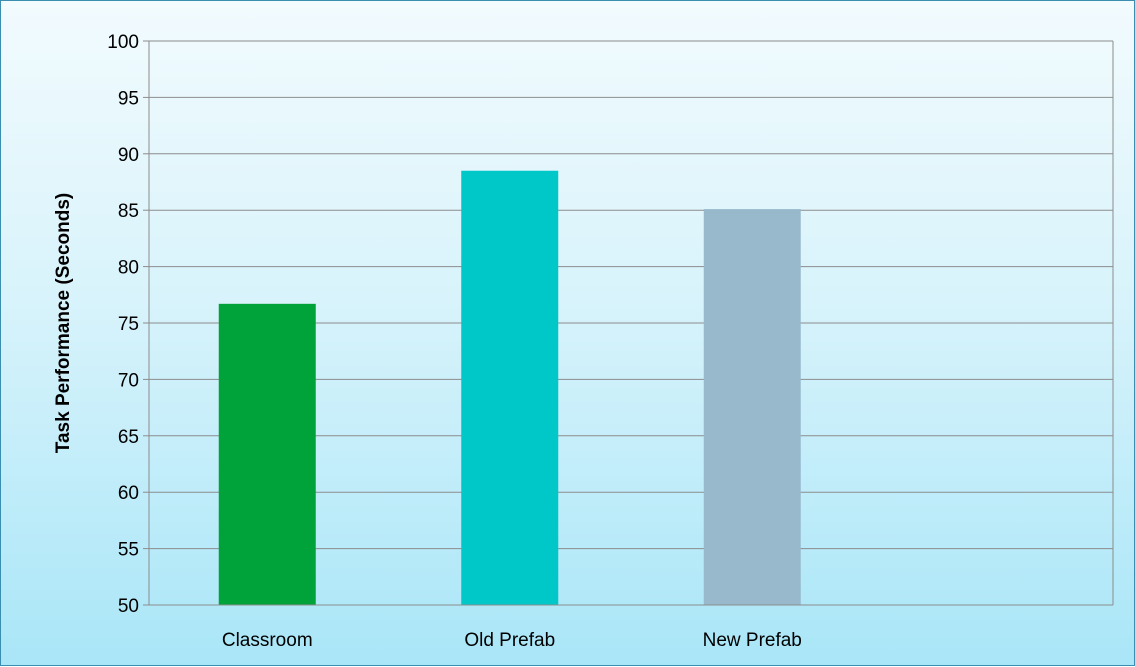  What do you see at coordinates (128, 437) in the screenshot?
I see `y-tick-label: 65` at bounding box center [128, 437].